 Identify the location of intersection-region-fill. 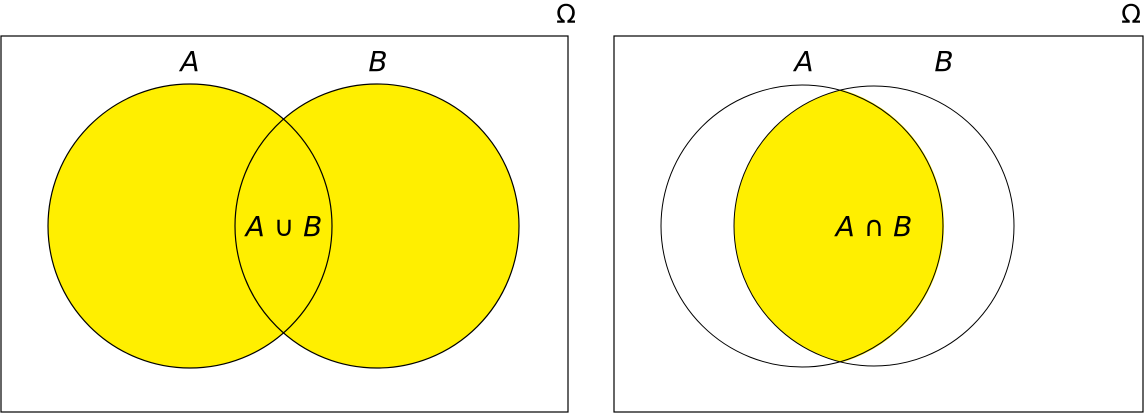
(839, 226).